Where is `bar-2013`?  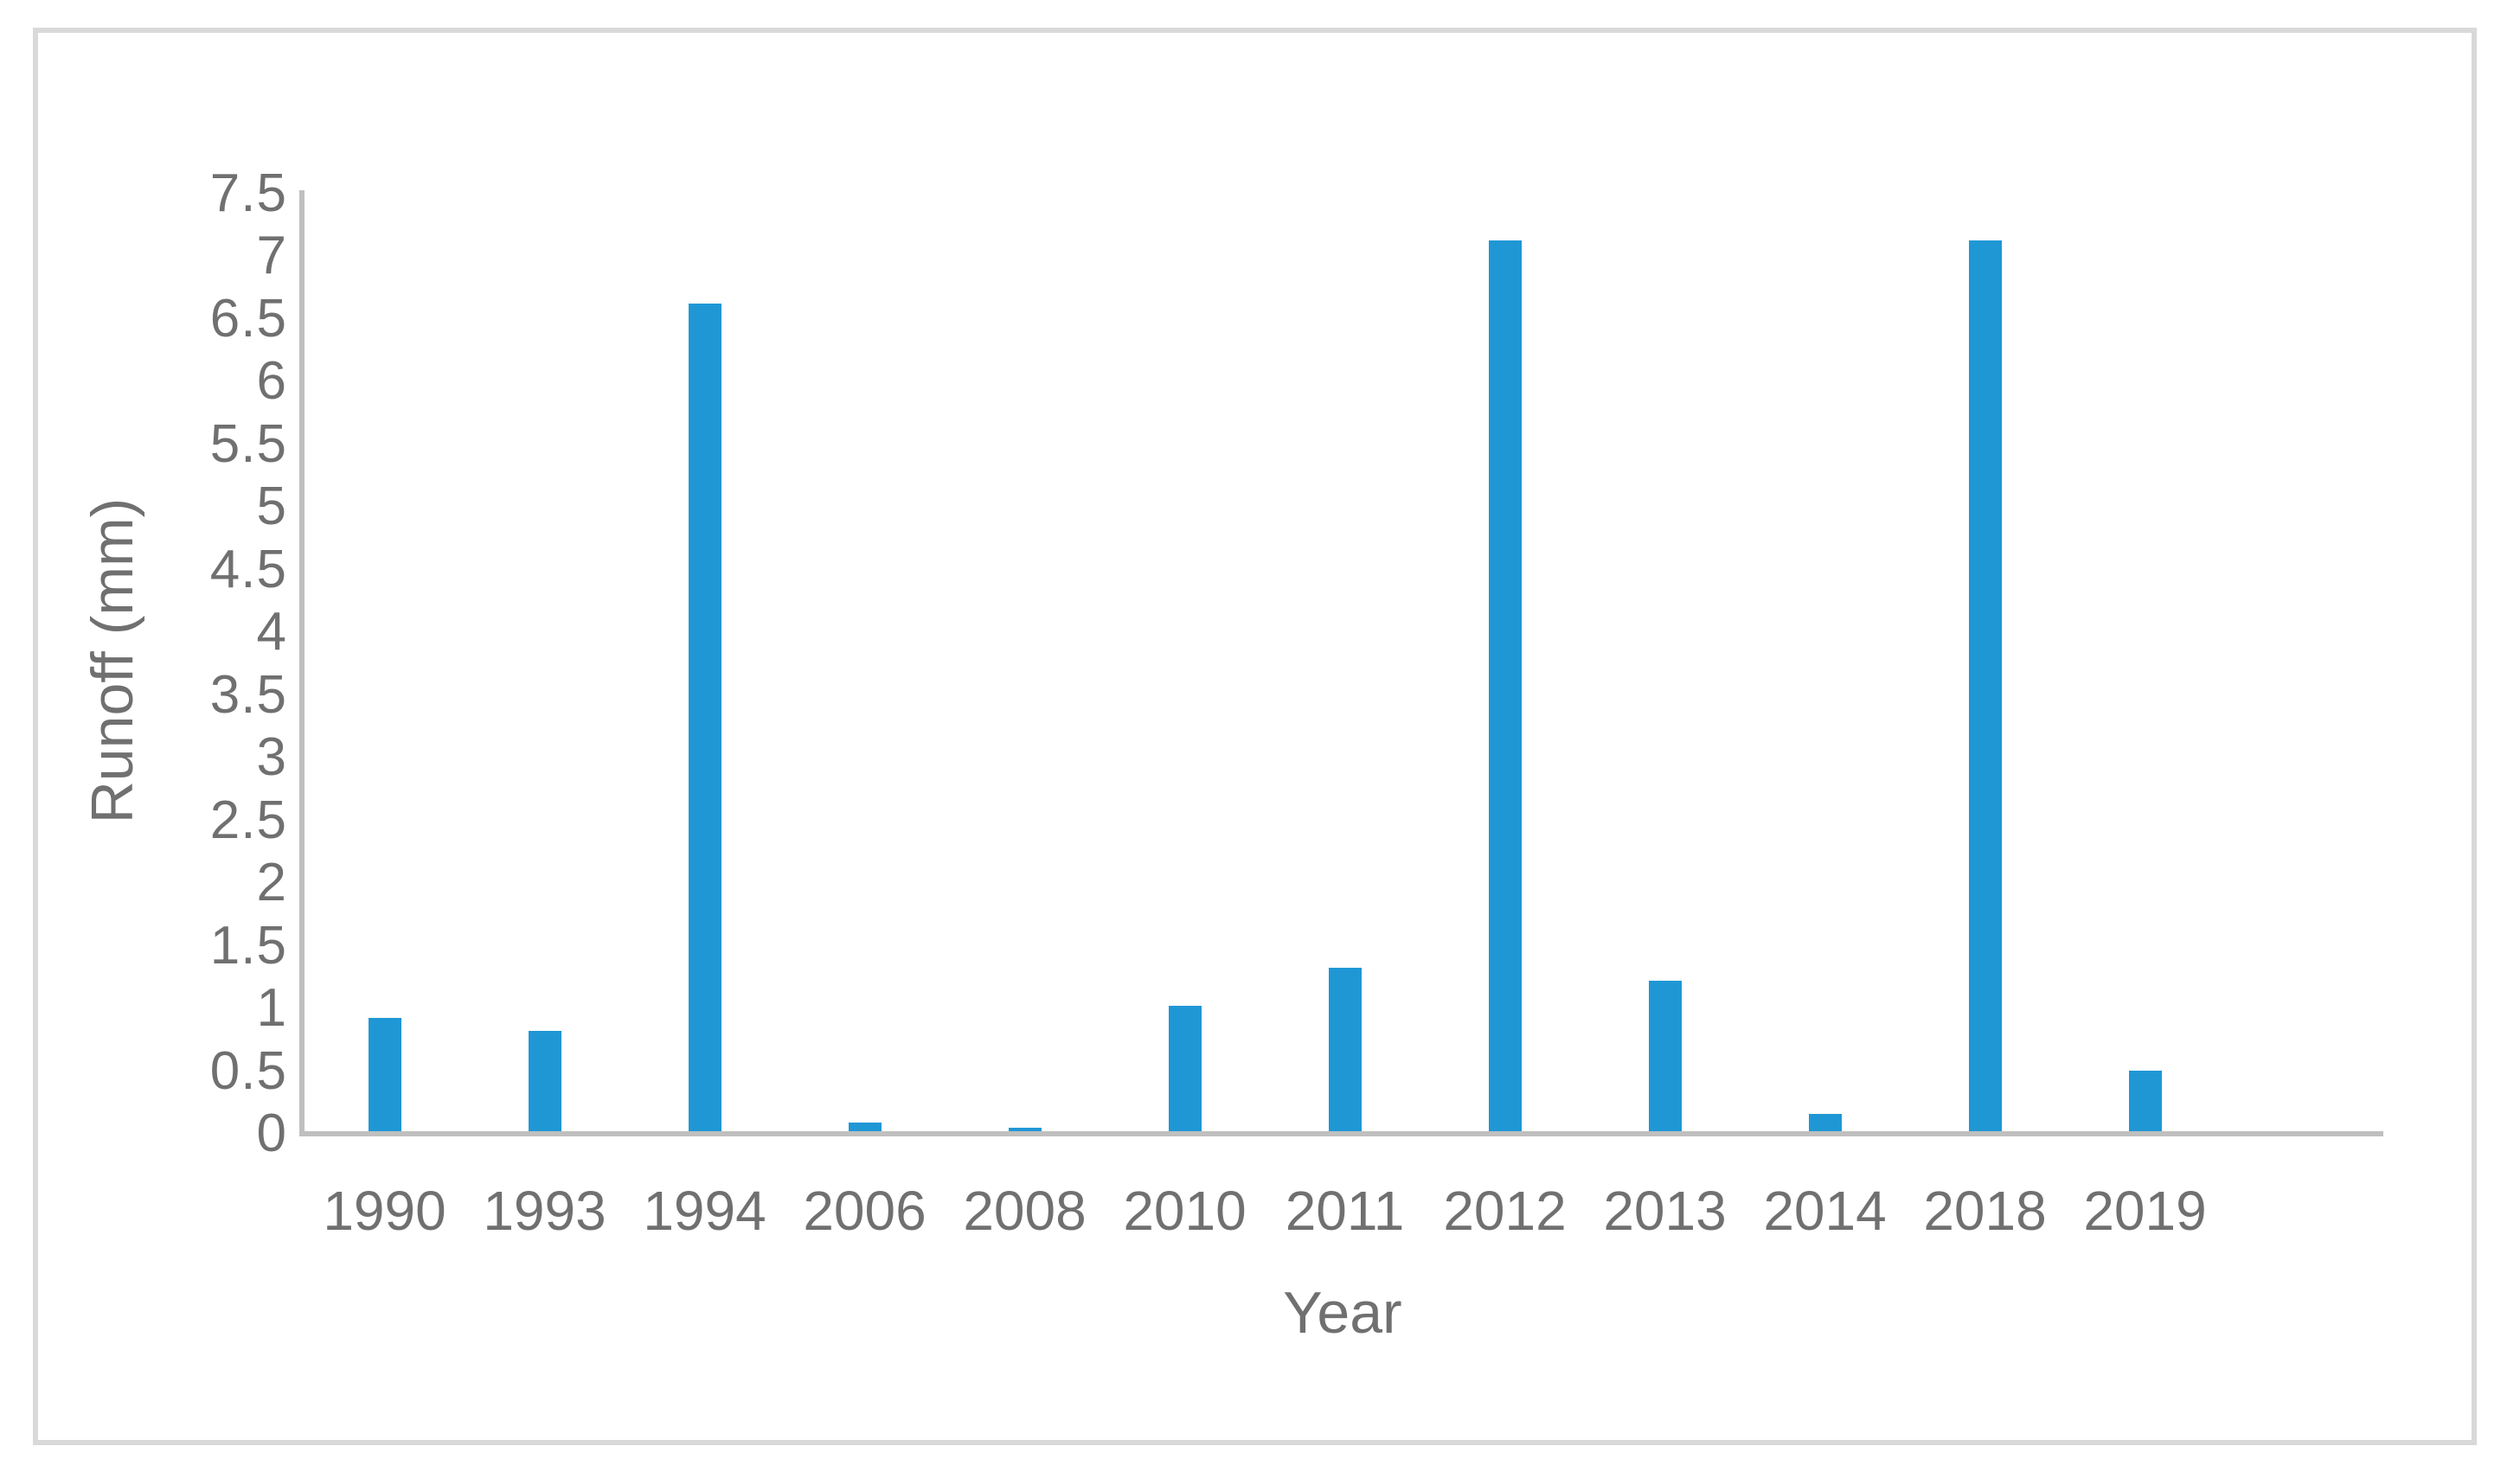
bar-2013 is located at coordinates (1665, 1056).